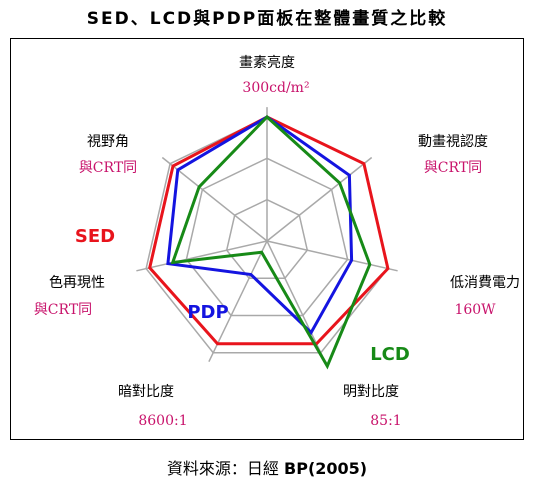  What do you see at coordinates (453, 168) in the screenshot?
I see `axis-reference-2: 與CRT同` at bounding box center [453, 168].